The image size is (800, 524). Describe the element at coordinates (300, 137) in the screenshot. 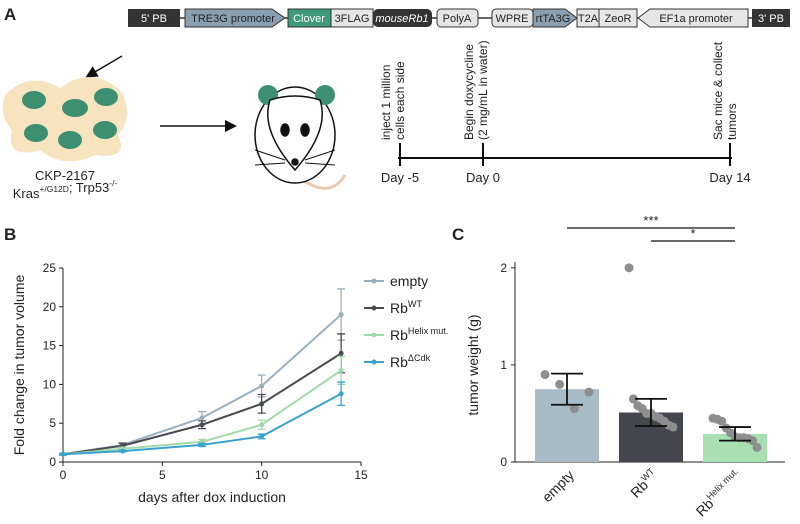

I see `mouse` at that location.